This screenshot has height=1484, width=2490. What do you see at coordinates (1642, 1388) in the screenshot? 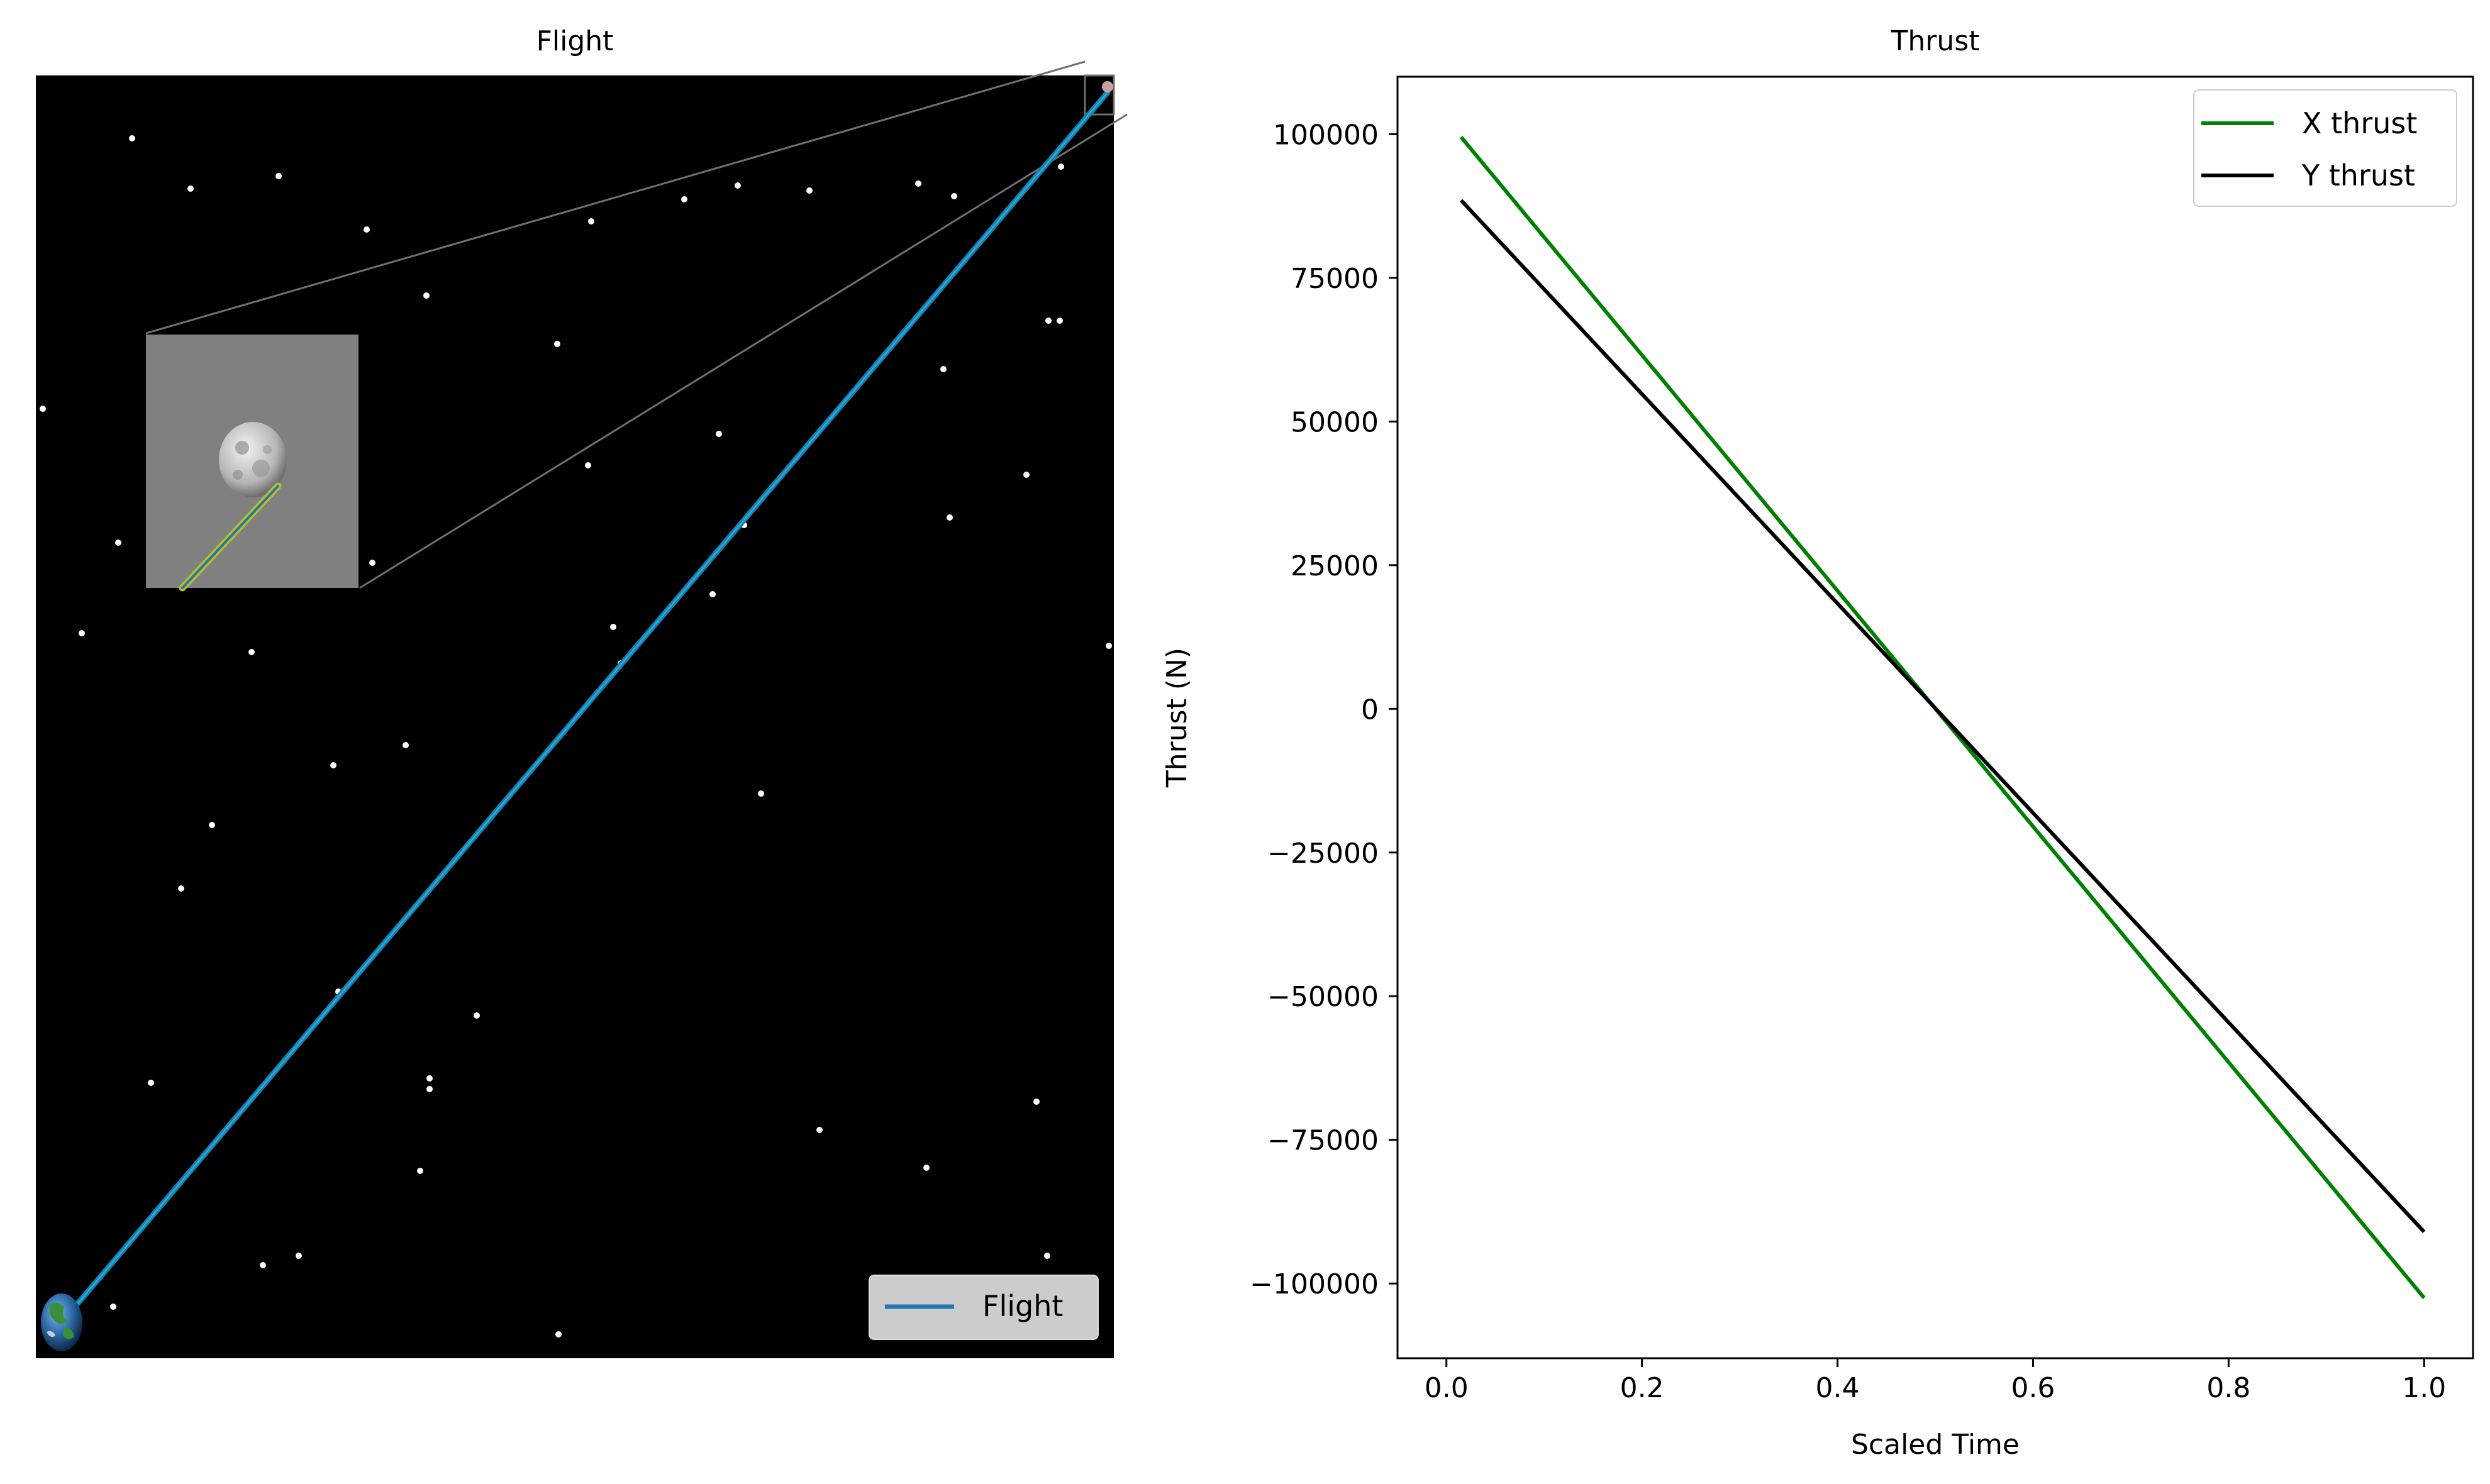
I see `x-tick-label: 0.2` at bounding box center [1642, 1388].